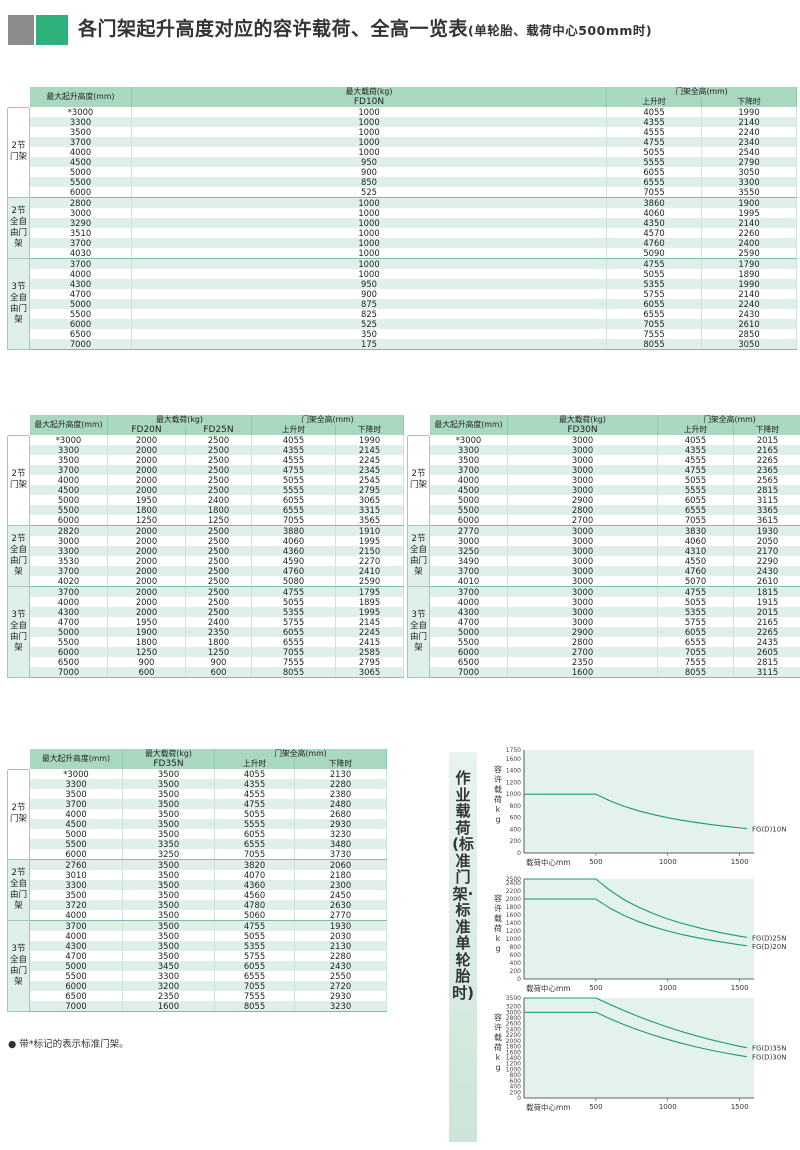  What do you see at coordinates (80, 284) in the screenshot?
I see `table-cell: 4300` at bounding box center [80, 284].